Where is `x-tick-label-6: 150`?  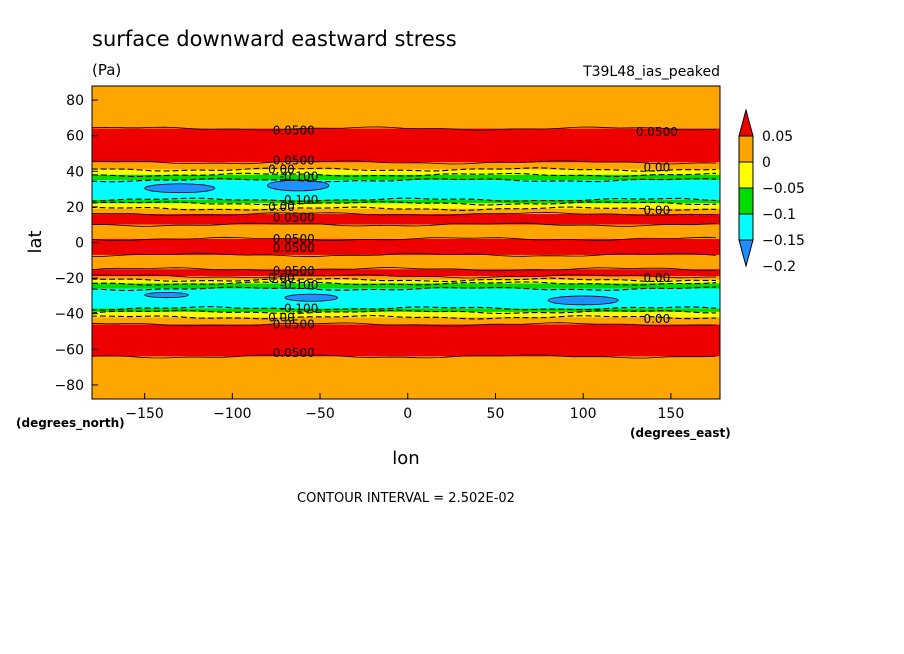
x-tick-label-6: 150 is located at coordinates (671, 414).